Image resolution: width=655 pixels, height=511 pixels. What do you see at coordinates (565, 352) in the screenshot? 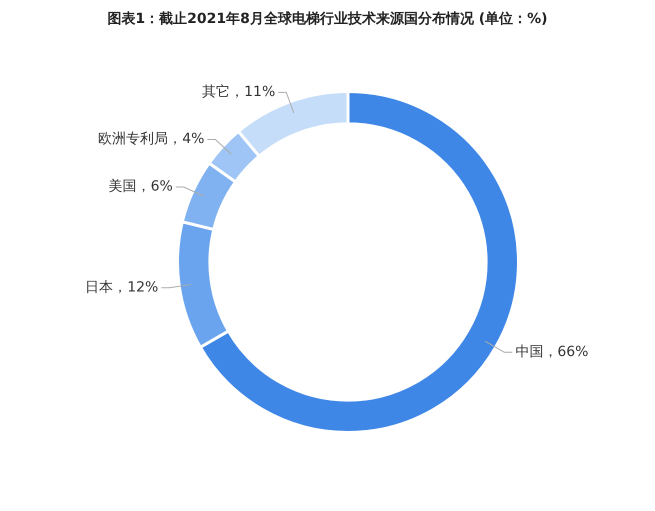
I see `data-label: ，66%` at bounding box center [565, 352].